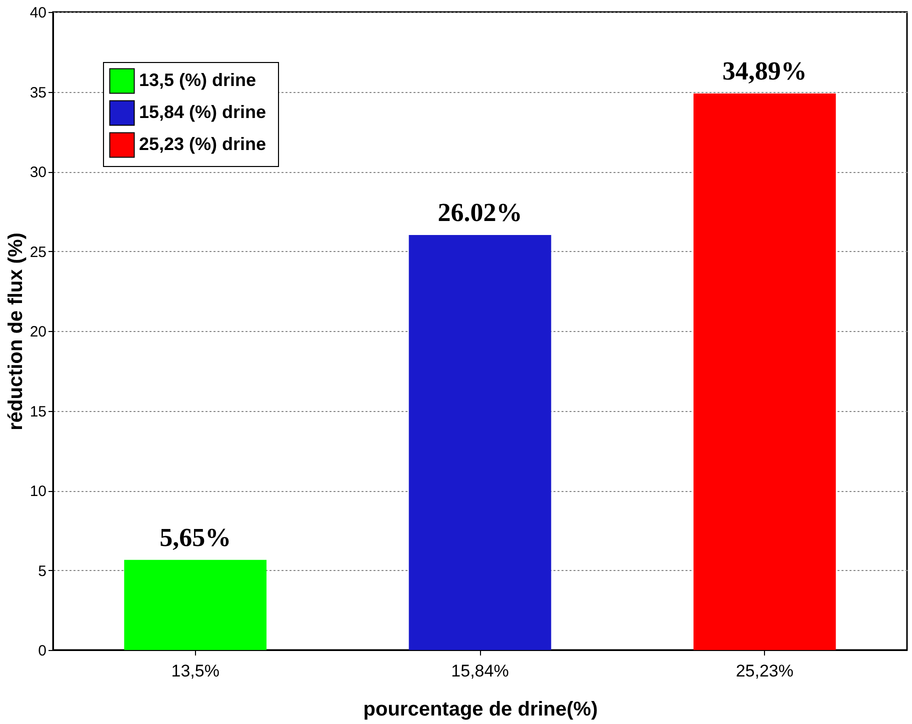 Image resolution: width=912 pixels, height=724 pixels. Describe the element at coordinates (765, 671) in the screenshot. I see `x-tick-label: 25,23%` at that location.